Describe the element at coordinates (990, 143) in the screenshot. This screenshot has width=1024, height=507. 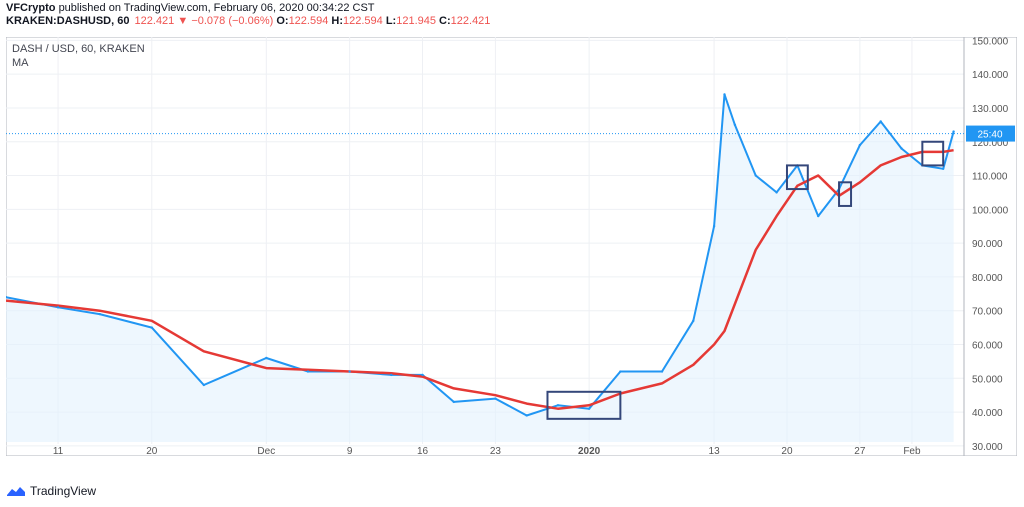
I see `y-tick-label: 120.000` at that location.